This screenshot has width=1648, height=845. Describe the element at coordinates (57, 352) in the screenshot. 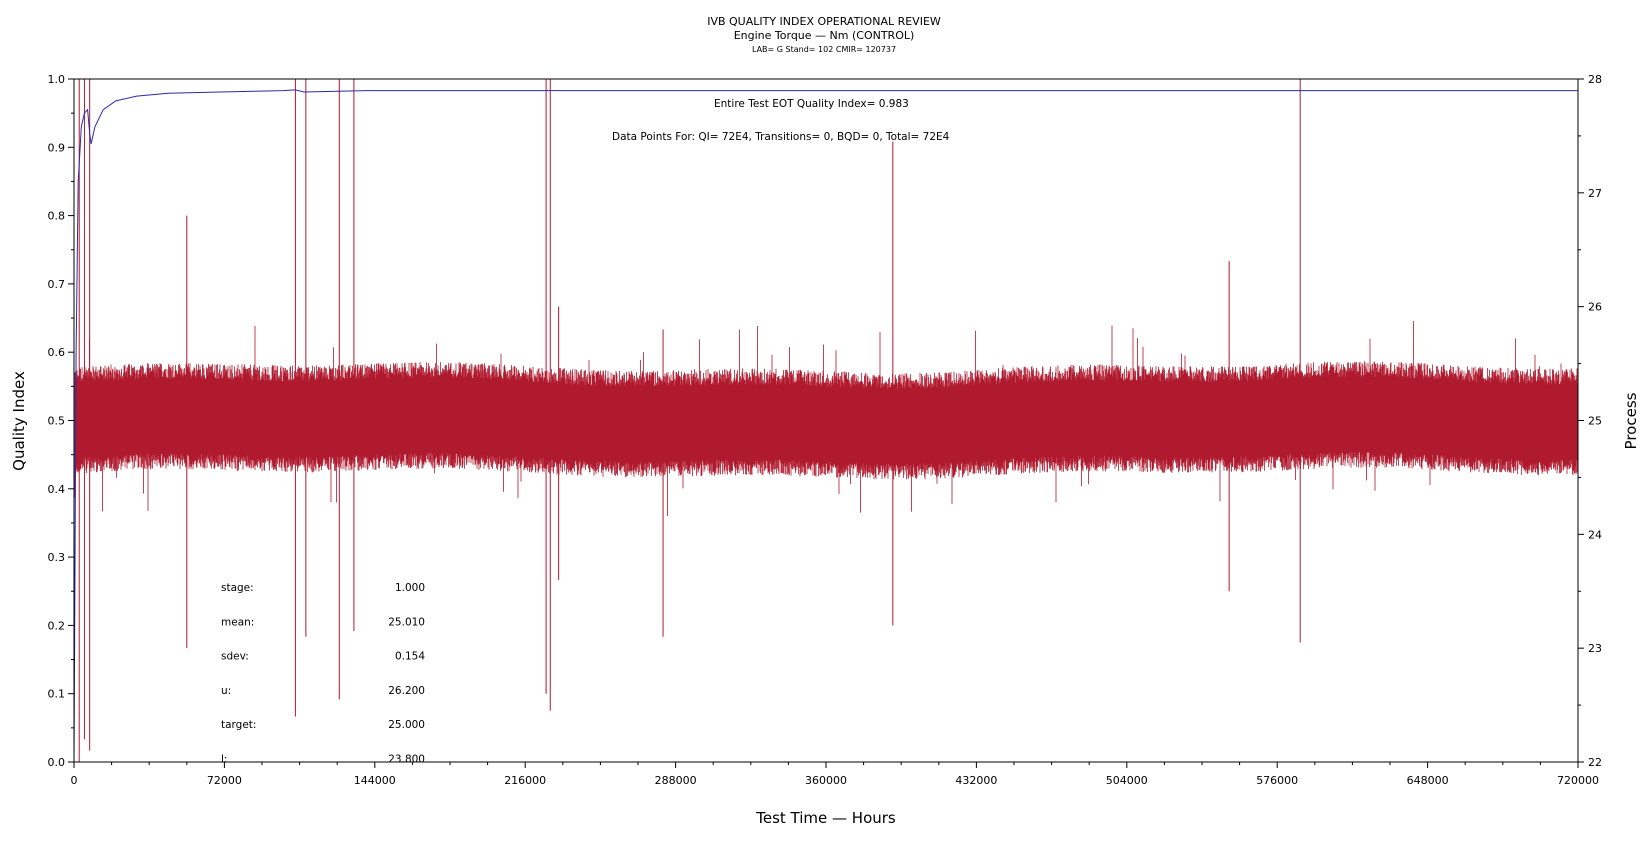

I see `y-left-tick-label: 0.6` at that location.